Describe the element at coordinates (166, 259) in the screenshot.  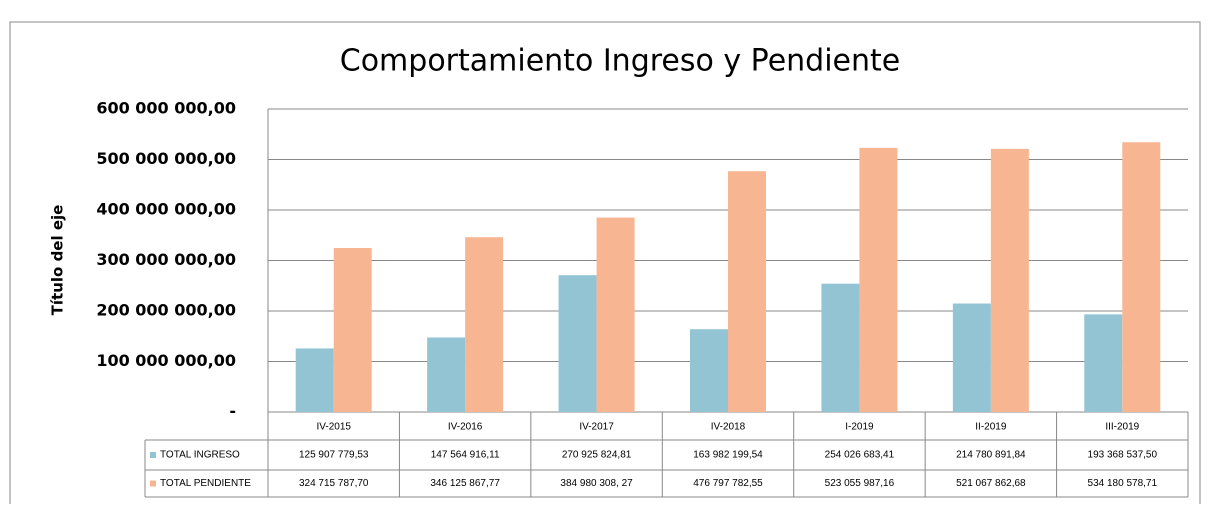
I see `y-tick-label: 300 000 000,00` at that location.